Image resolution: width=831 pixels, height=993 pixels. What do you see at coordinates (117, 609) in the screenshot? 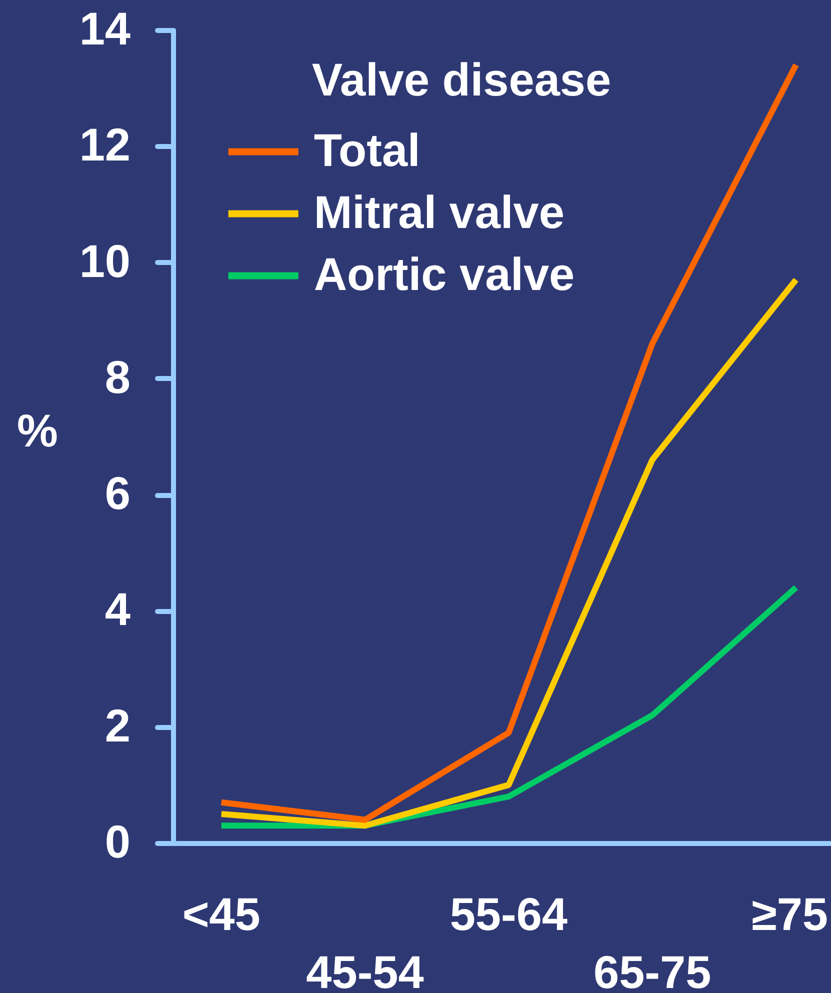
I see `y-tick-label: 4` at bounding box center [117, 609].